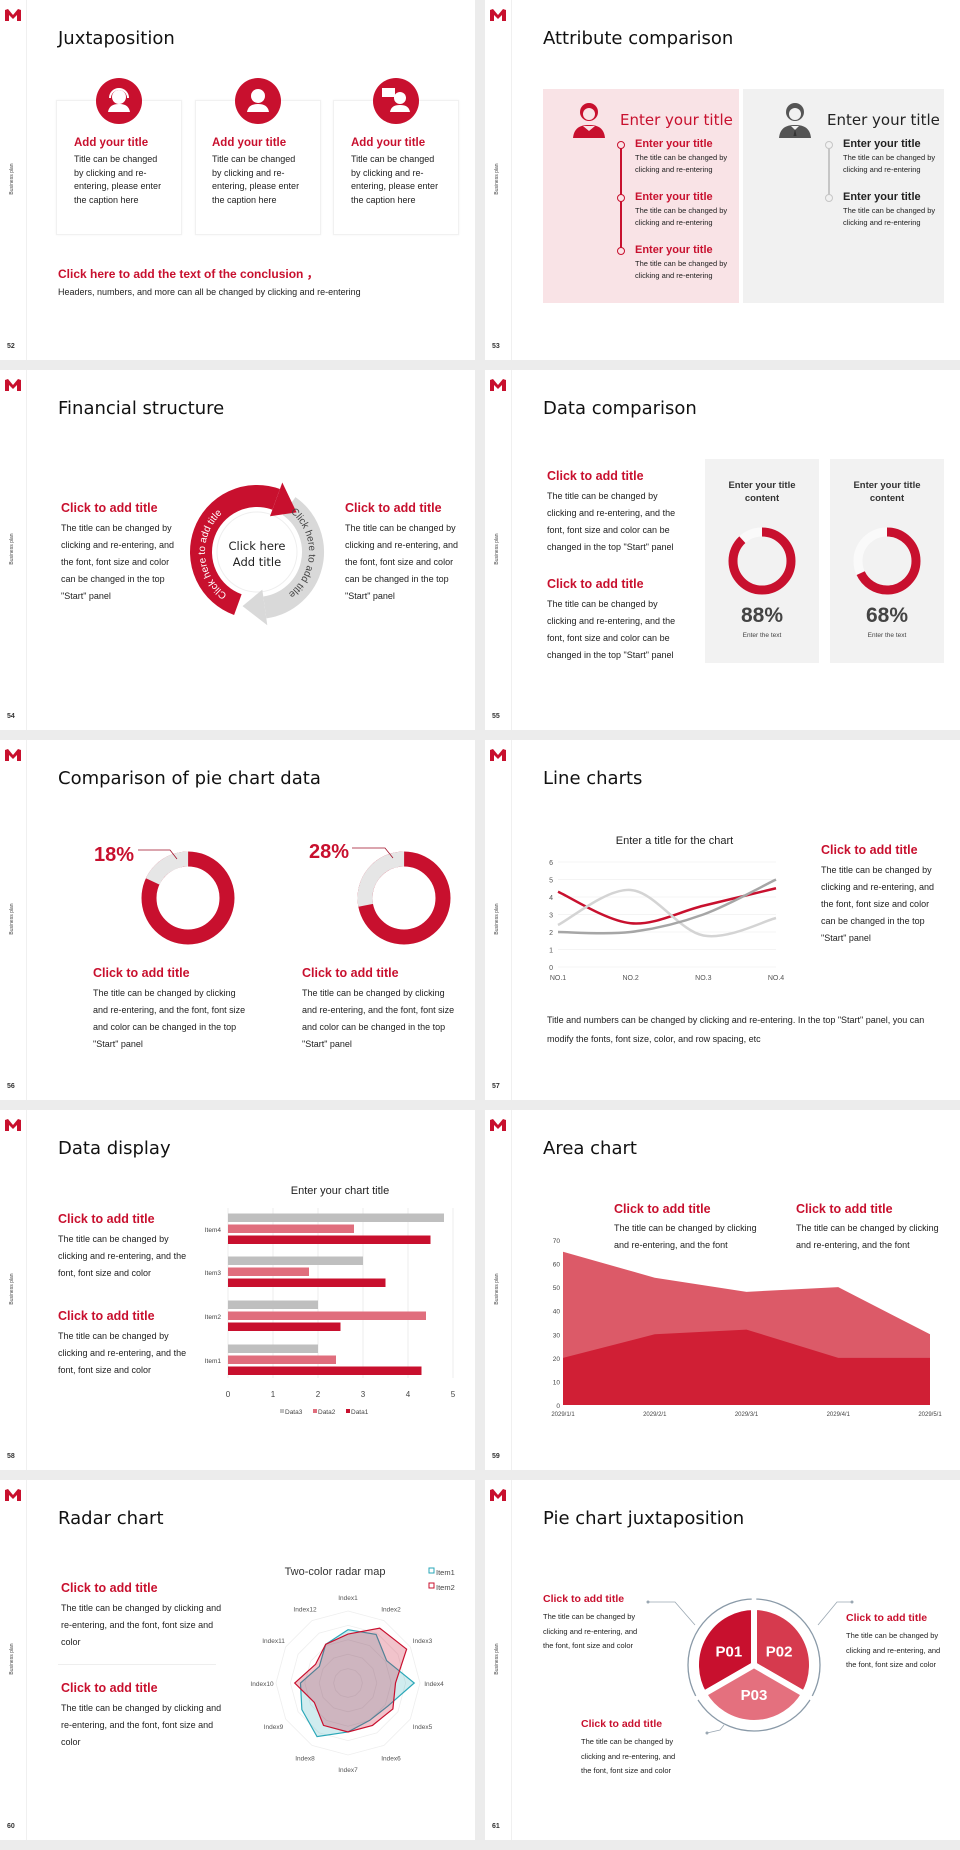 This screenshot has width=960, height=1850. I want to click on slide-sidebar: Business plan 58, so click(13, 1290).